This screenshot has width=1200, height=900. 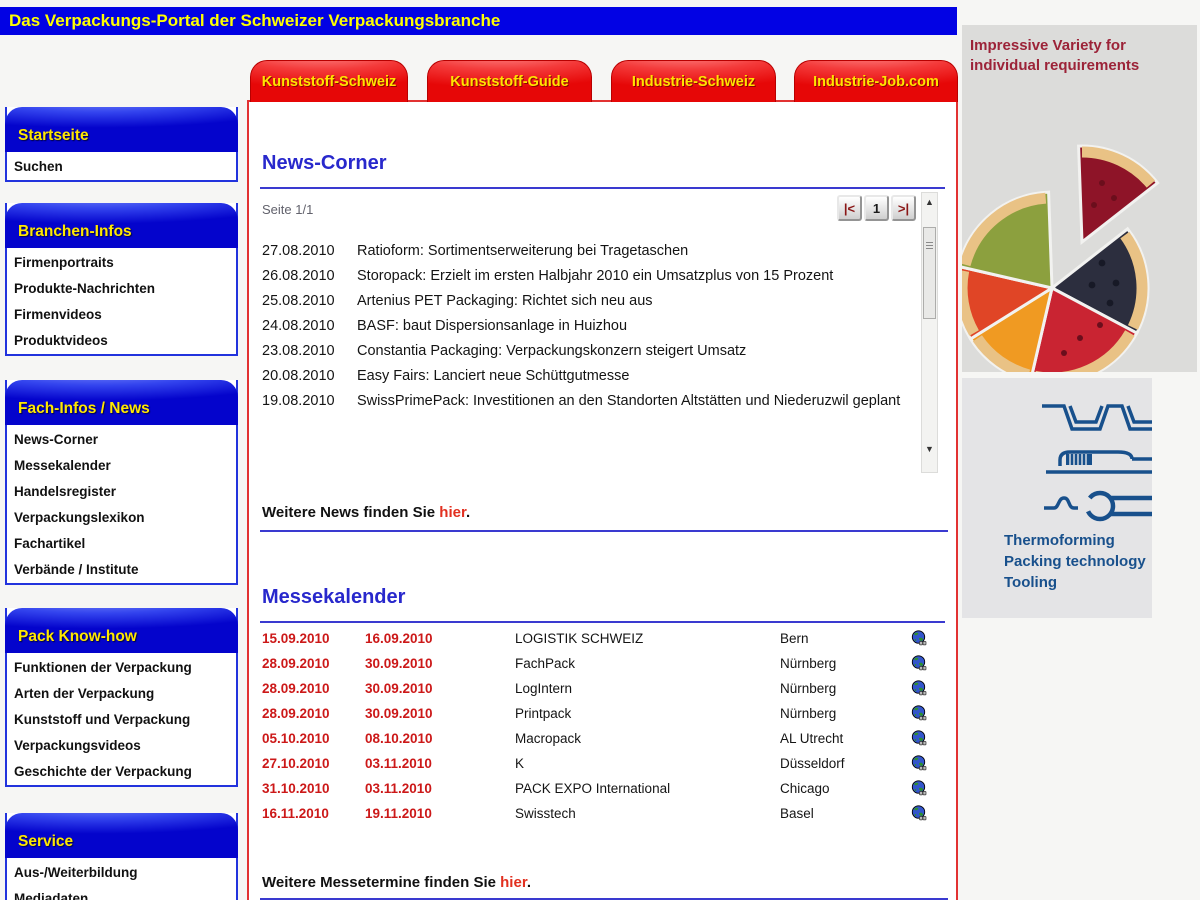 I want to click on page-indicator: Seite 1/1, so click(x=288, y=209).